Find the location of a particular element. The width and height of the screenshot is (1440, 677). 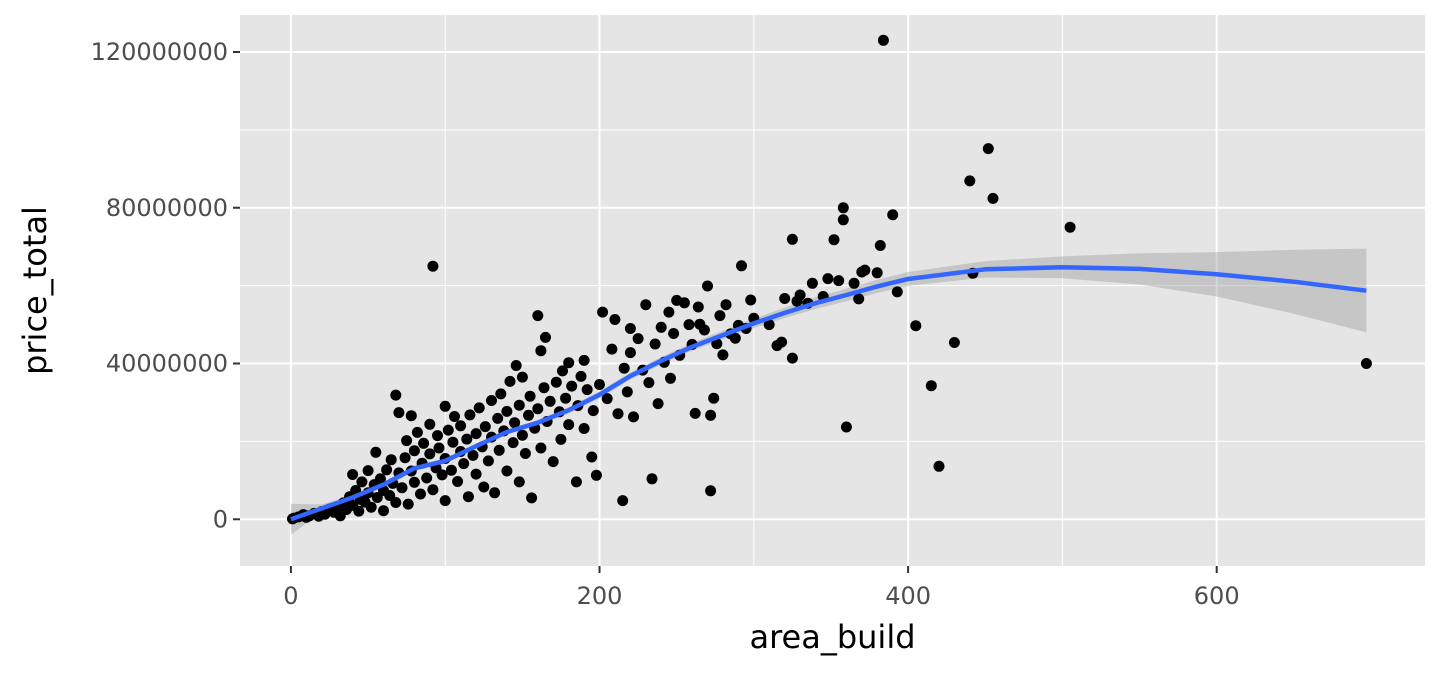

y-axis-title: price_total is located at coordinates (35, 290).